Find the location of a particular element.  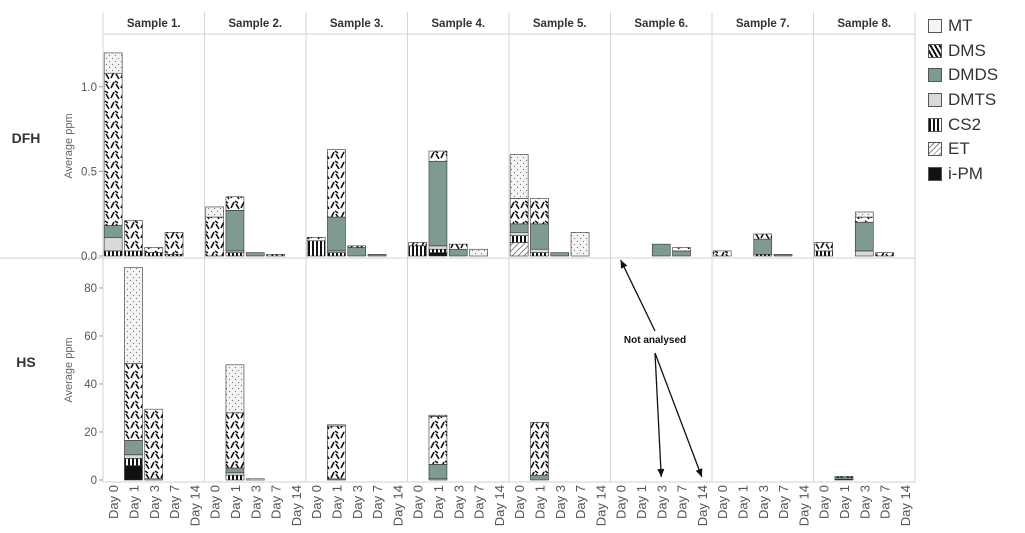

legend-label-cs2: CS2 is located at coordinates (965, 124).